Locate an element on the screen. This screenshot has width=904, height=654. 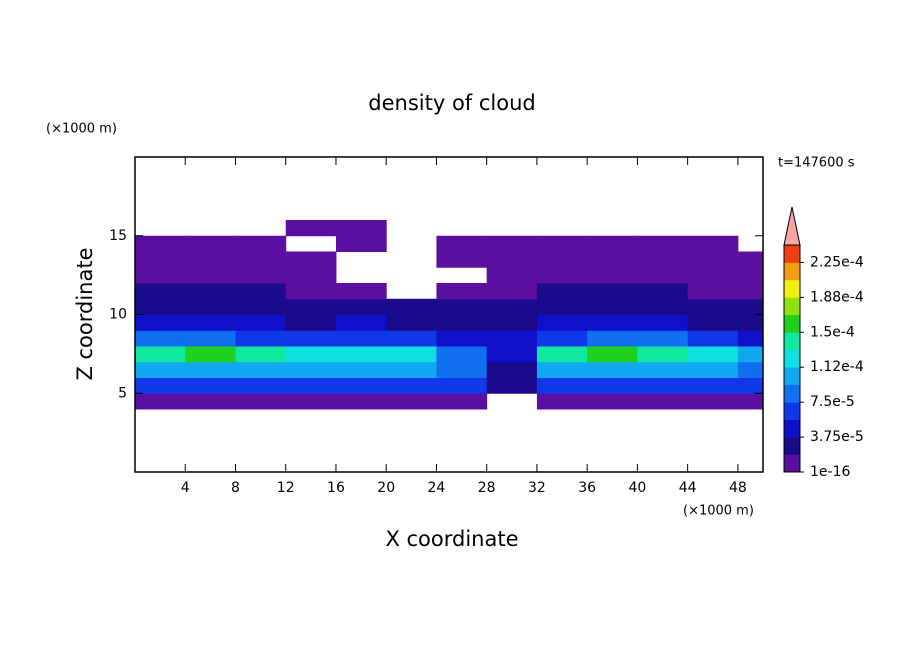
x-unit: (×1000 m) is located at coordinates (718, 511).